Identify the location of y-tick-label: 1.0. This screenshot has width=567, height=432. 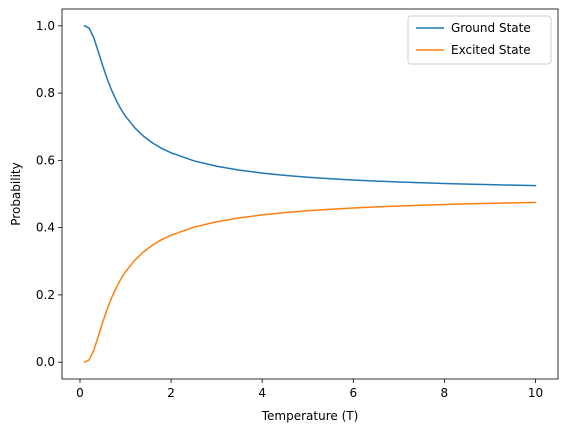
(45, 26).